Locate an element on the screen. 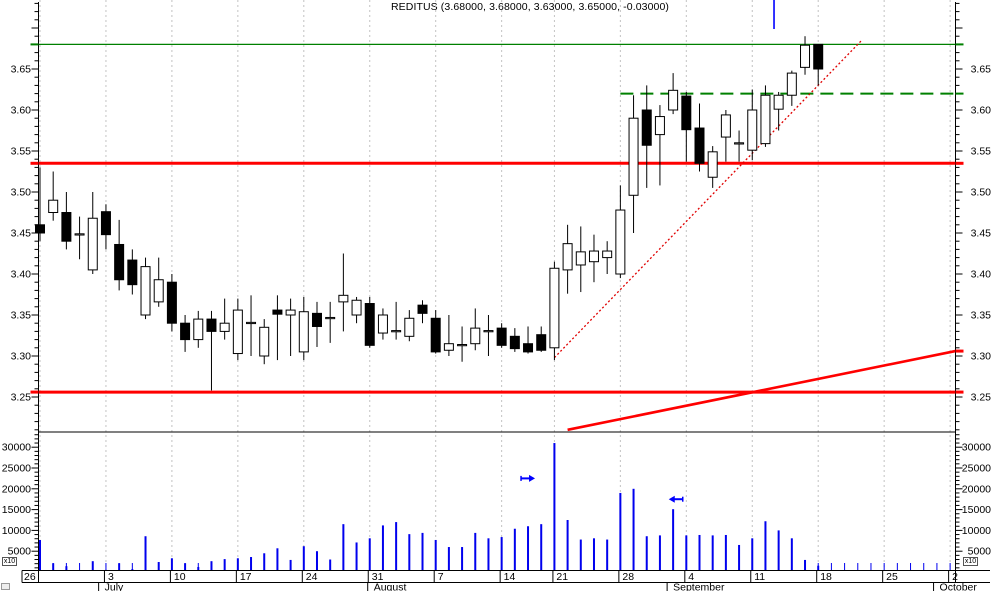  date-week-label: 25 is located at coordinates (892, 577).